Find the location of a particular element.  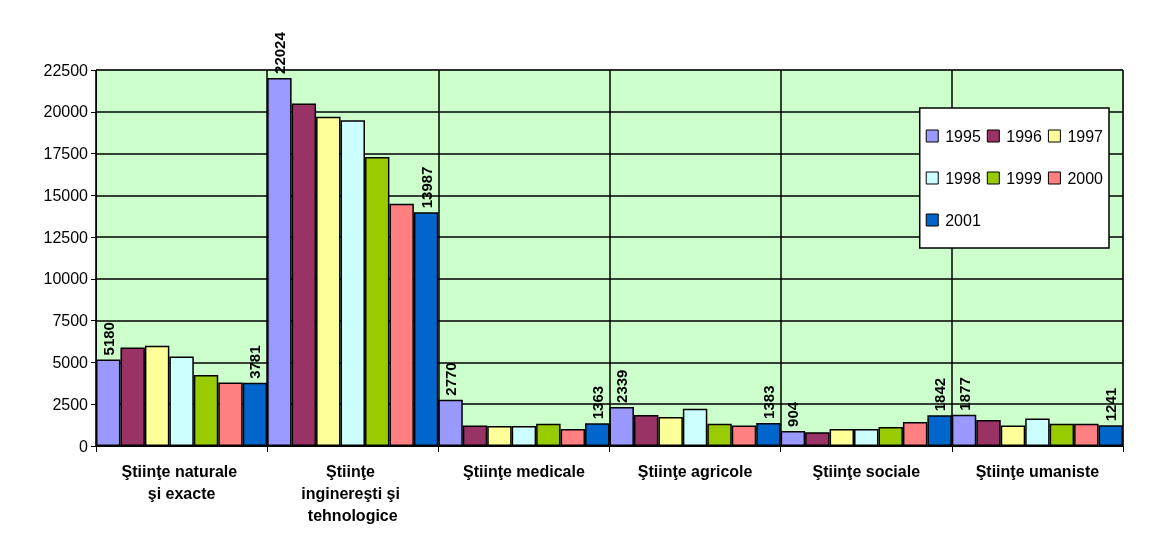

data-label: 3781 is located at coordinates (255, 362).